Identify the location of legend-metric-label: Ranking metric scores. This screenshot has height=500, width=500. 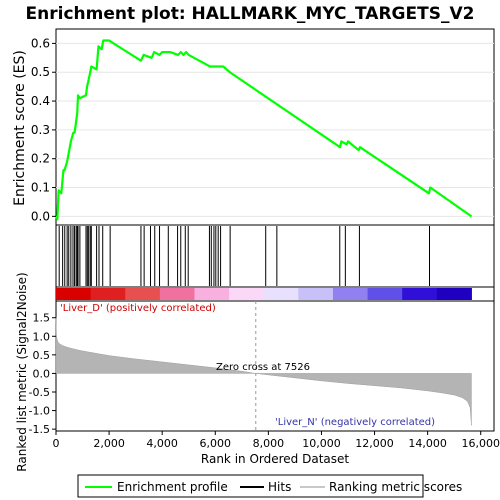
(395, 487).